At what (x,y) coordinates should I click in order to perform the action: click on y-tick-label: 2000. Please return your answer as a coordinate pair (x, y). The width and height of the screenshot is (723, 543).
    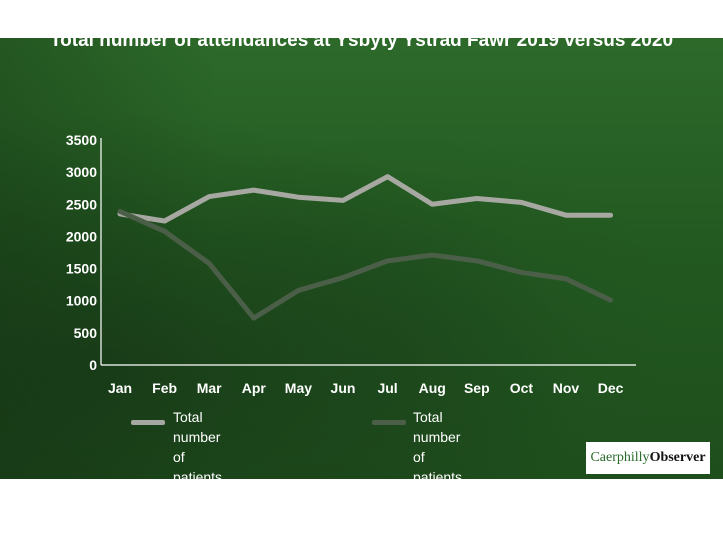
    Looking at the image, I should click on (81, 236).